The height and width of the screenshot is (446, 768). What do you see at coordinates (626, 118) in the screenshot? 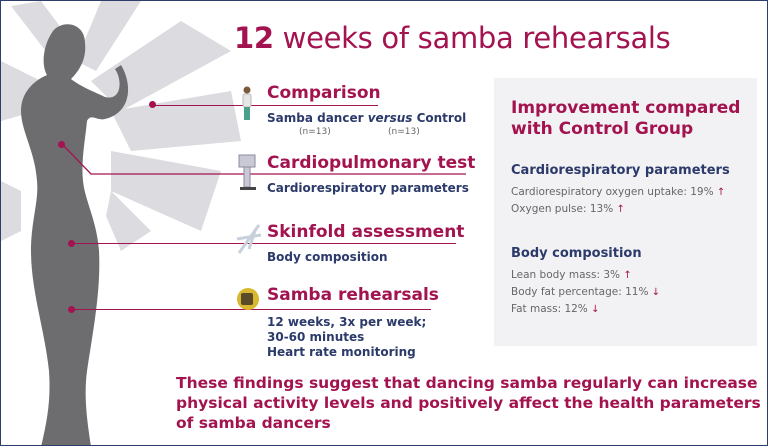
I see `panel-heading: Improvement compared with Control Group` at bounding box center [626, 118].